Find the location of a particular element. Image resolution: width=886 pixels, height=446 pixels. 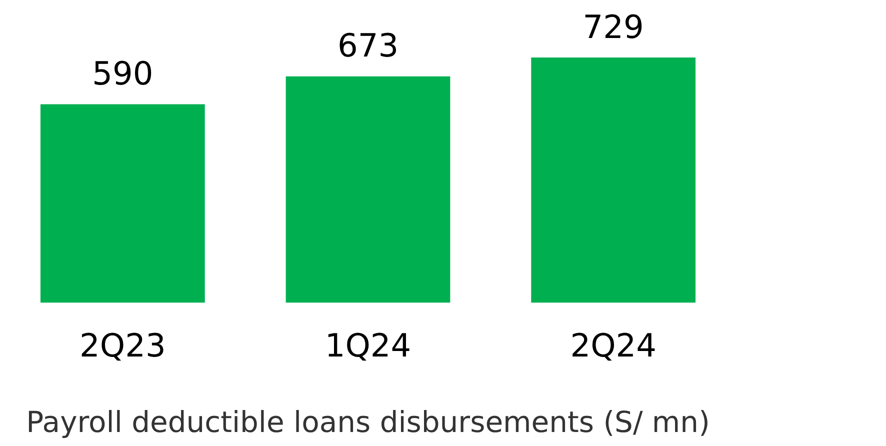

x-axis-title: Payroll deductible loans disbursements (S/ mn) is located at coordinates (368, 422).